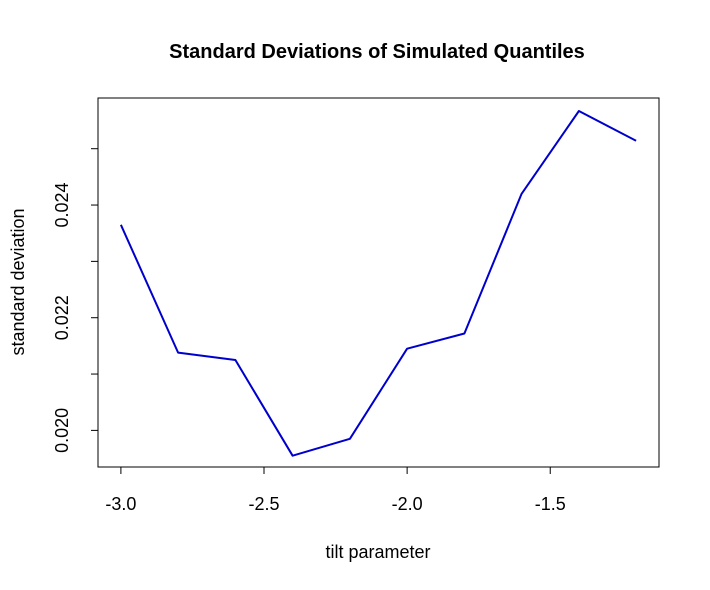 This screenshot has width=710, height=590. What do you see at coordinates (62, 205) in the screenshot?
I see `y-tick-label: 0.024` at bounding box center [62, 205].